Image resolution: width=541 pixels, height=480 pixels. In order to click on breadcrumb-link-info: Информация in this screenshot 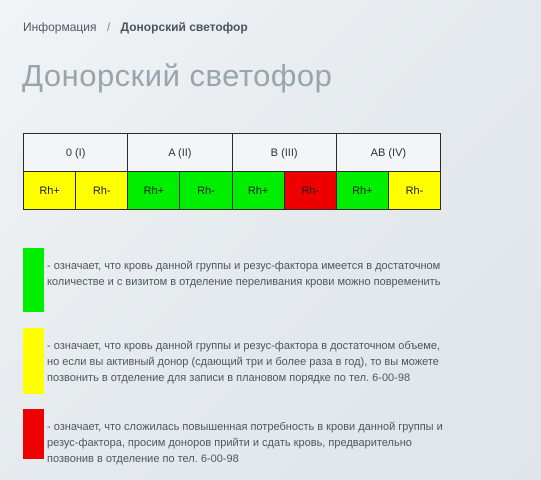, I will do `click(60, 27)`.